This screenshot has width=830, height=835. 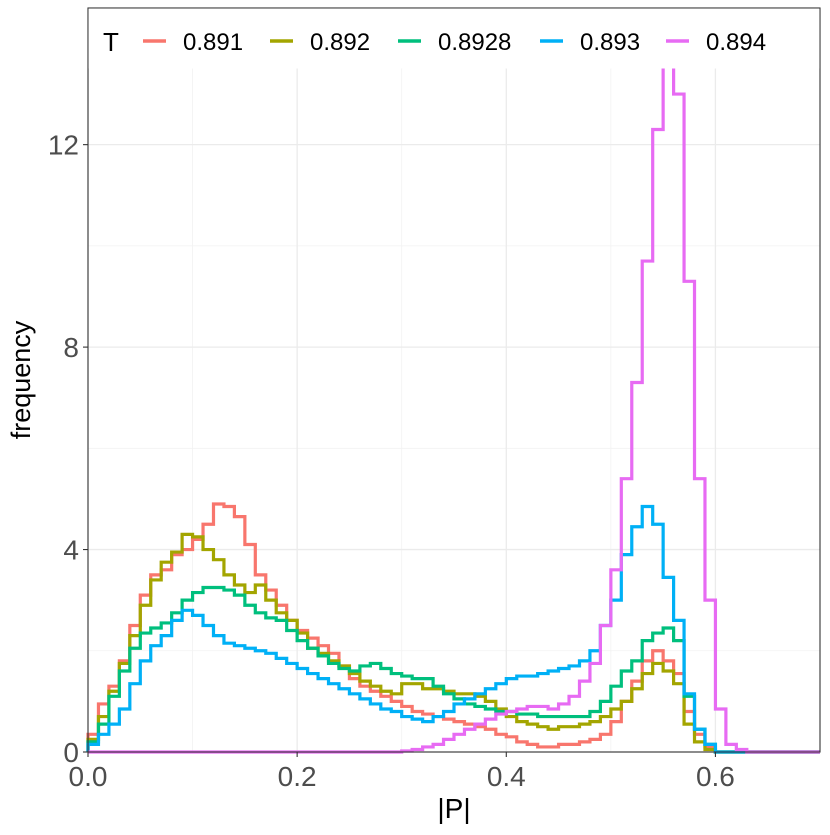 I want to click on y-tick-label: 8, so click(x=71, y=347).